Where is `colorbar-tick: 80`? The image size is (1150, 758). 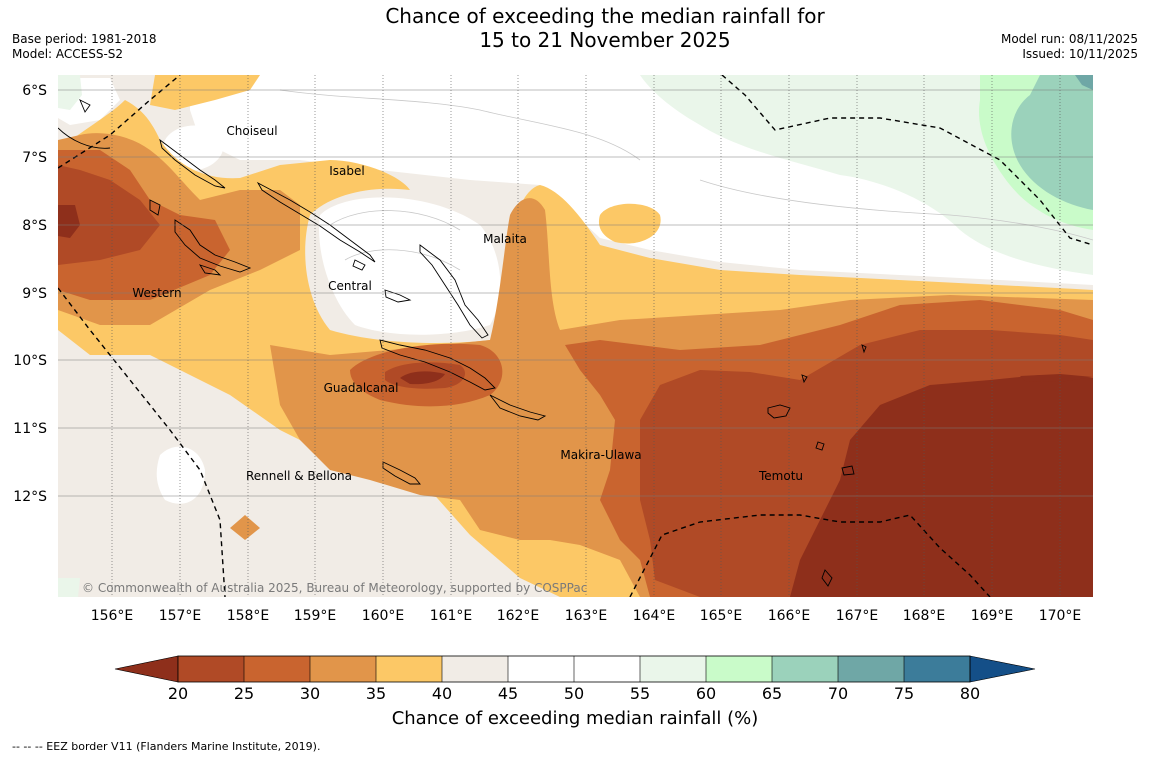
colorbar-tick: 80 is located at coordinates (970, 693).